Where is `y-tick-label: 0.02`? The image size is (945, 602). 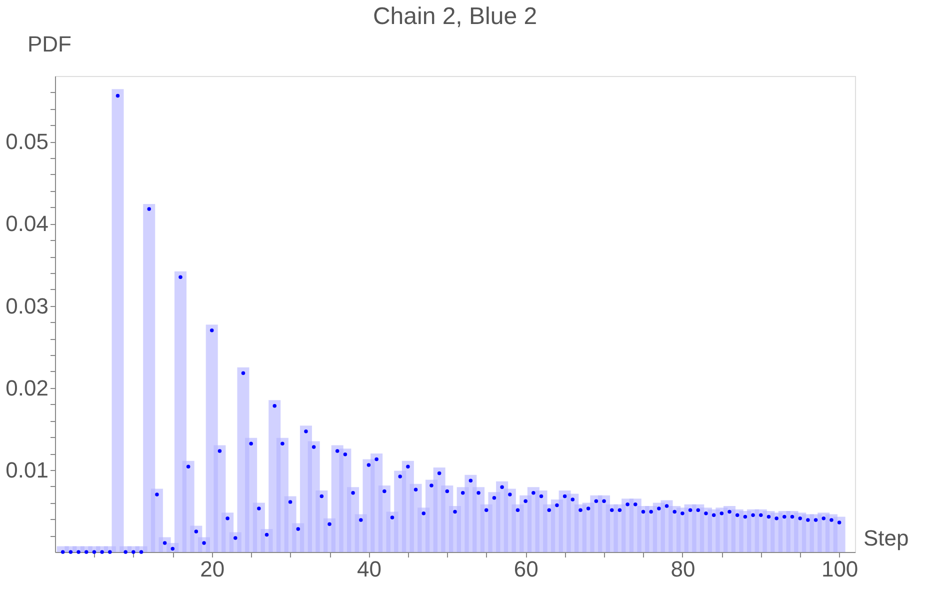 y-tick-label: 0.02 is located at coordinates (27, 387).